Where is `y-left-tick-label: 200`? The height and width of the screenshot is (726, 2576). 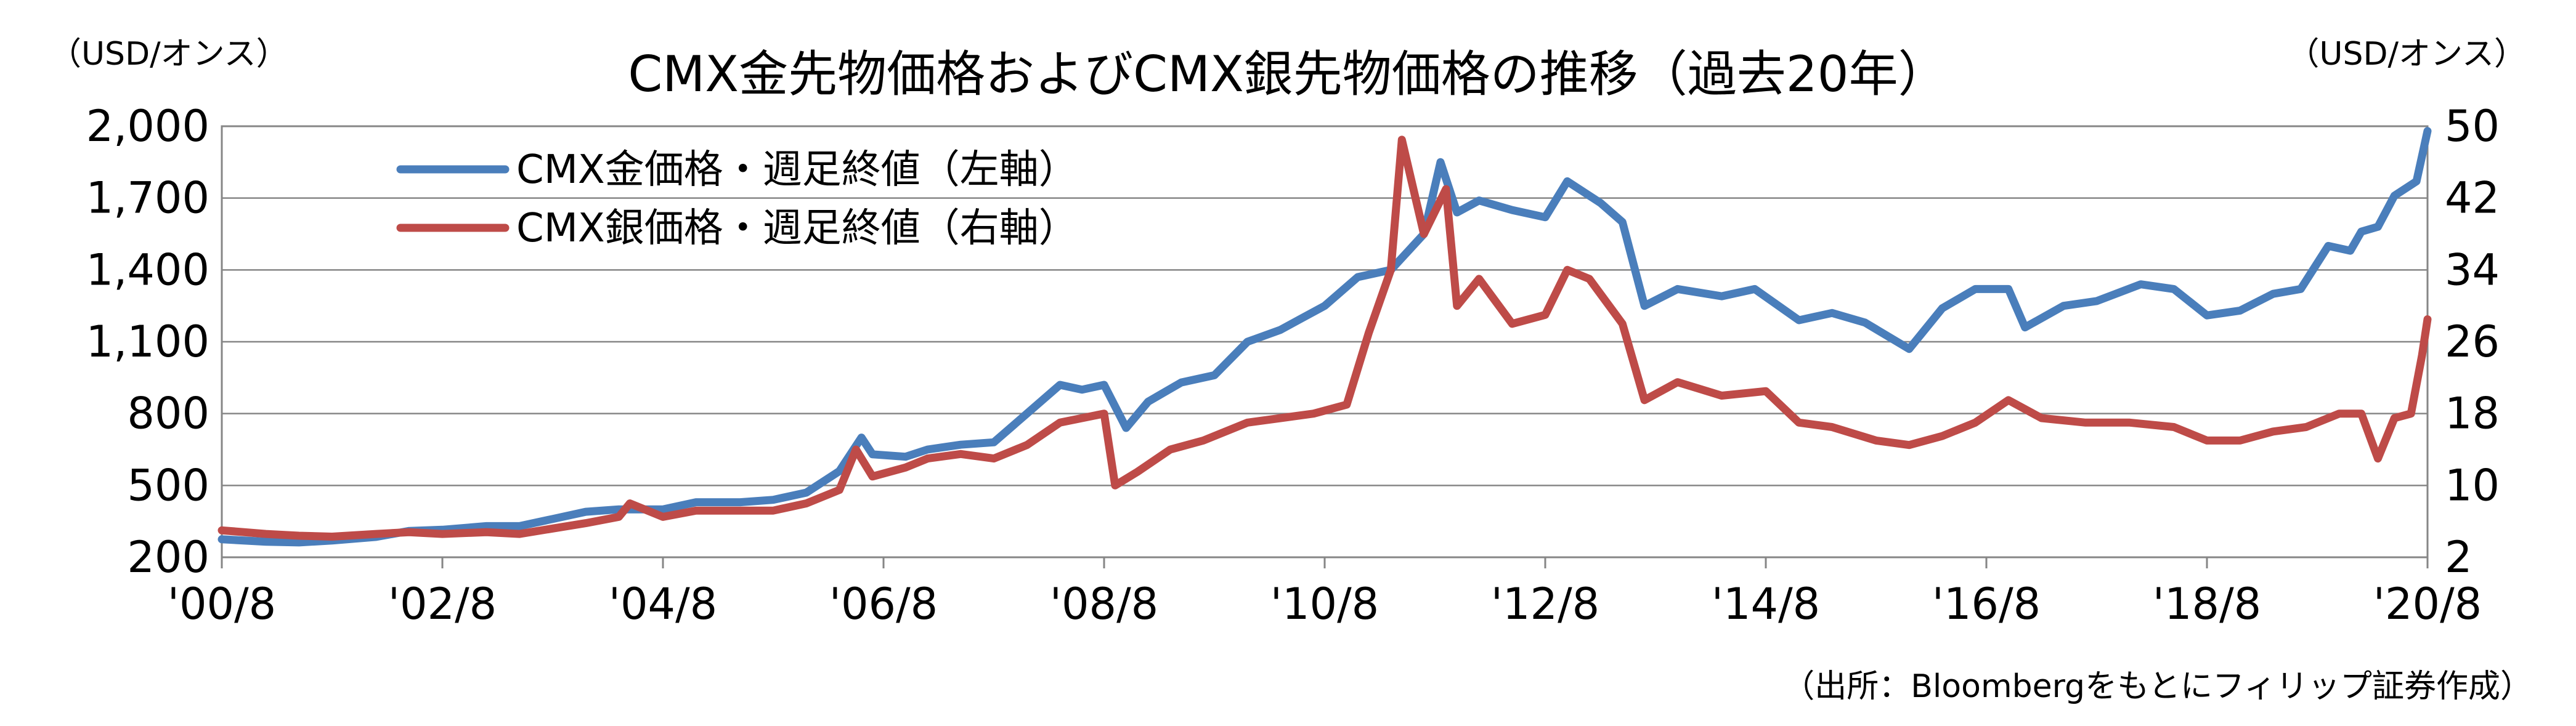
y-left-tick-label: 200 is located at coordinates (168, 557).